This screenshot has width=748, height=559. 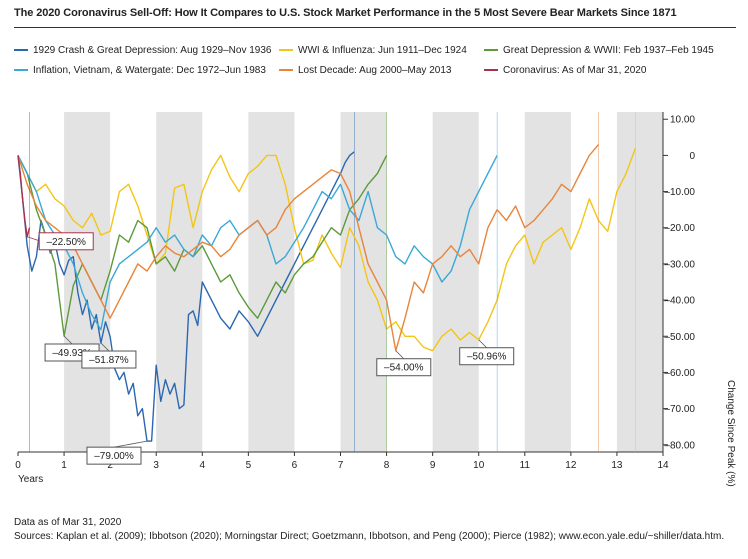 I want to click on x-tick-label: 13, so click(x=617, y=465).